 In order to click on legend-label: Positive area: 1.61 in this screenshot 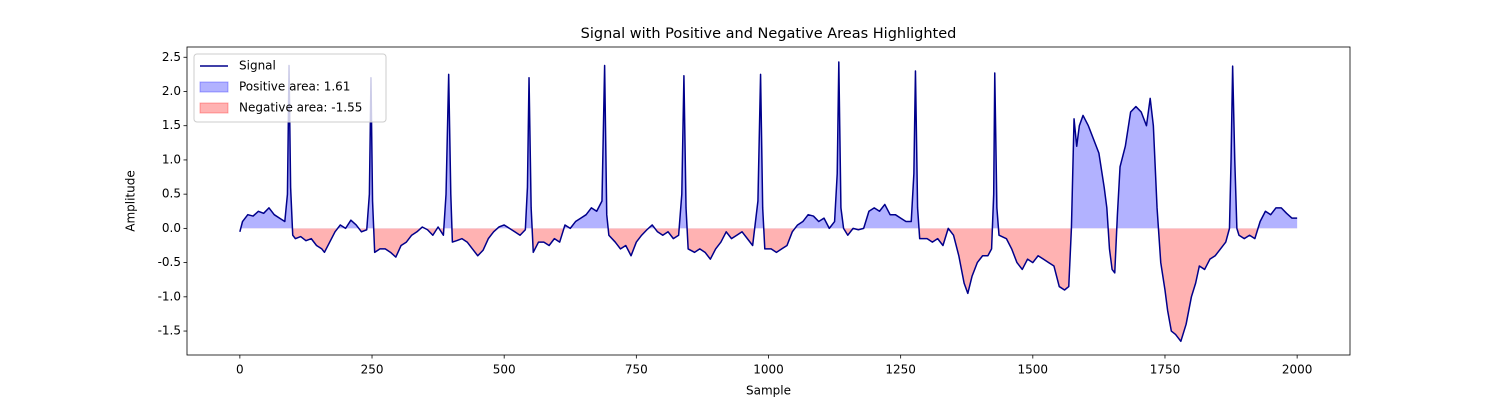, I will do `click(294, 87)`.